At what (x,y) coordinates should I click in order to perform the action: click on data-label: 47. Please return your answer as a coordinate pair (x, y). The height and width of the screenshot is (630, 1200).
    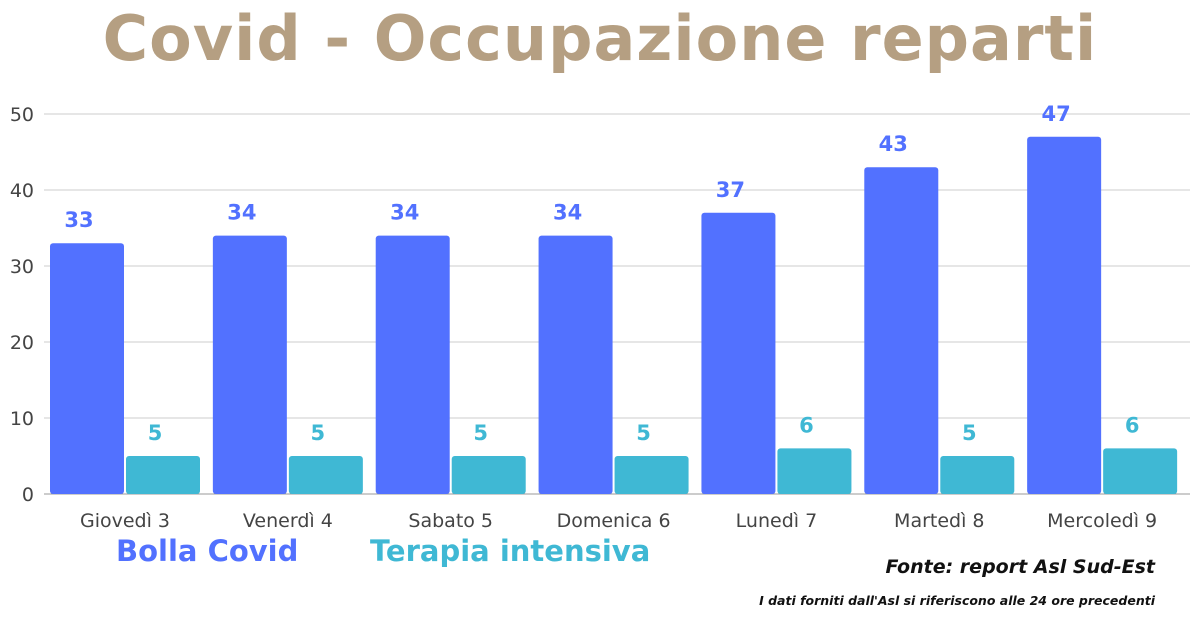
    Looking at the image, I should click on (1056, 114).